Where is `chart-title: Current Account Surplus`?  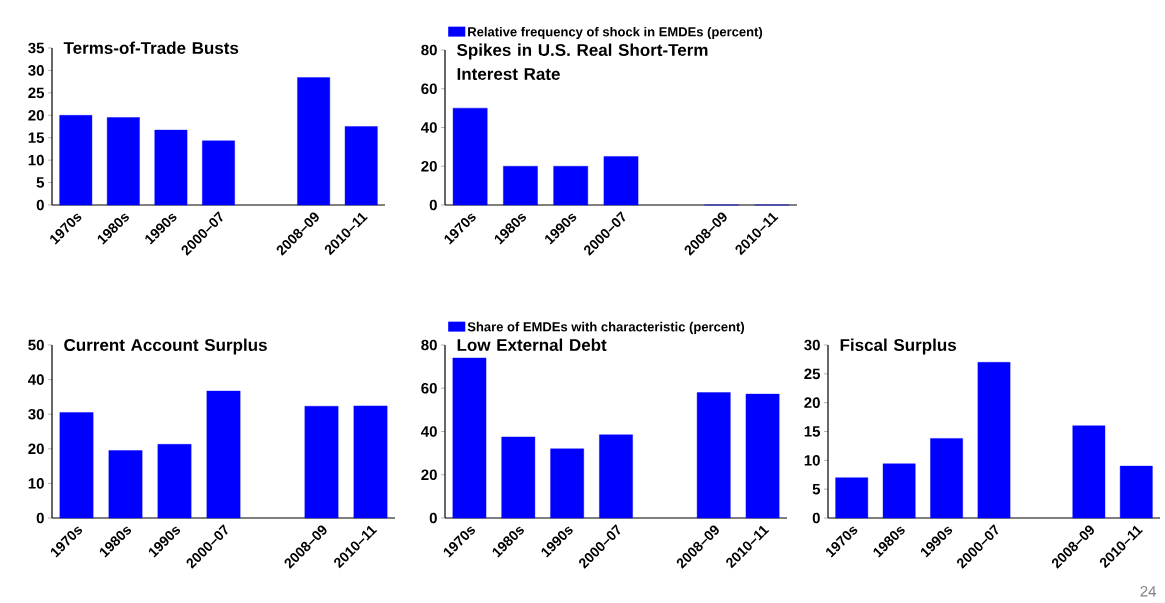 chart-title: Current Account Surplus is located at coordinates (165, 346).